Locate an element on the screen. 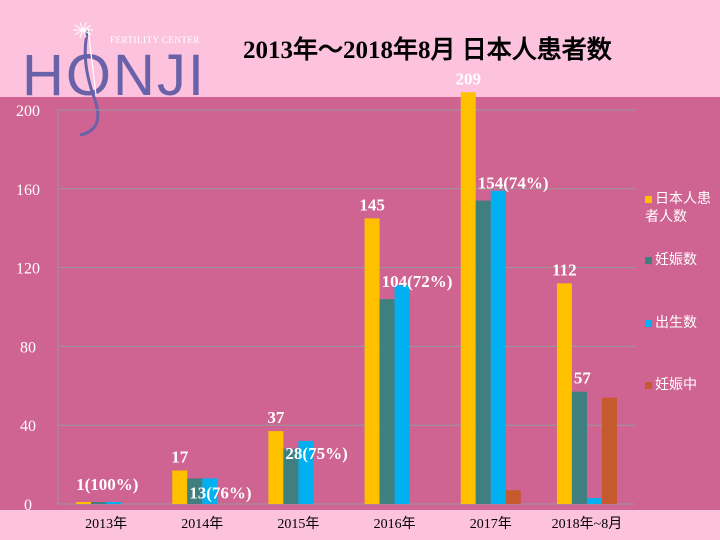 Image resolution: width=720 pixels, height=540 pixels. legend-item-pregnancies: 妊娠数 is located at coordinates (680, 260).